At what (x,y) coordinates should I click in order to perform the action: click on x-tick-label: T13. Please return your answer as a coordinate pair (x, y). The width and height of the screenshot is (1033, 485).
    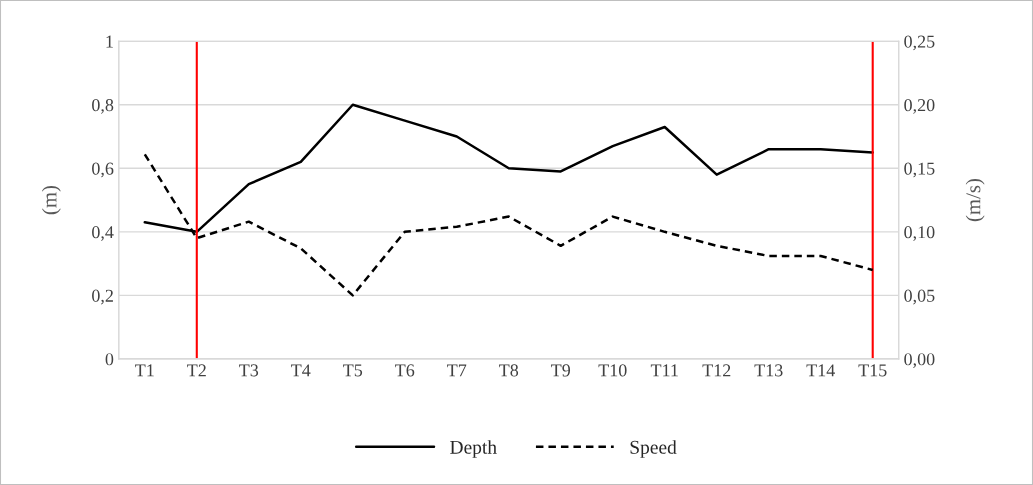
    Looking at the image, I should click on (768, 370).